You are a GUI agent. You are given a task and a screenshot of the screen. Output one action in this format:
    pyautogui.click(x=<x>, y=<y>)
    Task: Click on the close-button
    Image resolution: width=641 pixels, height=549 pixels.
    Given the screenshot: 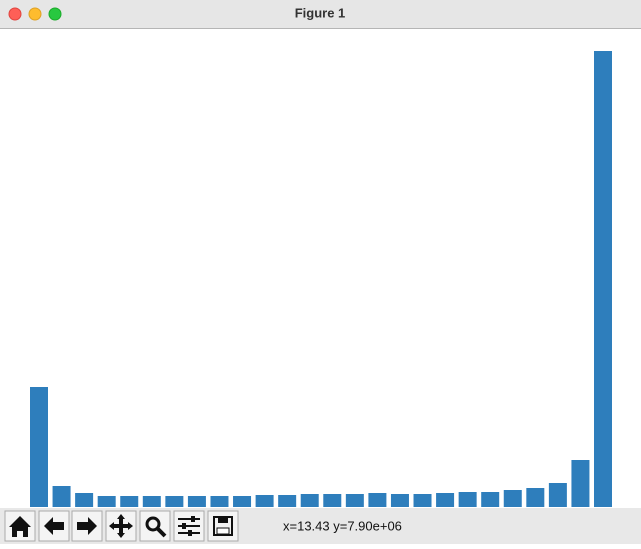 What is the action you would take?
    pyautogui.click(x=15, y=14)
    